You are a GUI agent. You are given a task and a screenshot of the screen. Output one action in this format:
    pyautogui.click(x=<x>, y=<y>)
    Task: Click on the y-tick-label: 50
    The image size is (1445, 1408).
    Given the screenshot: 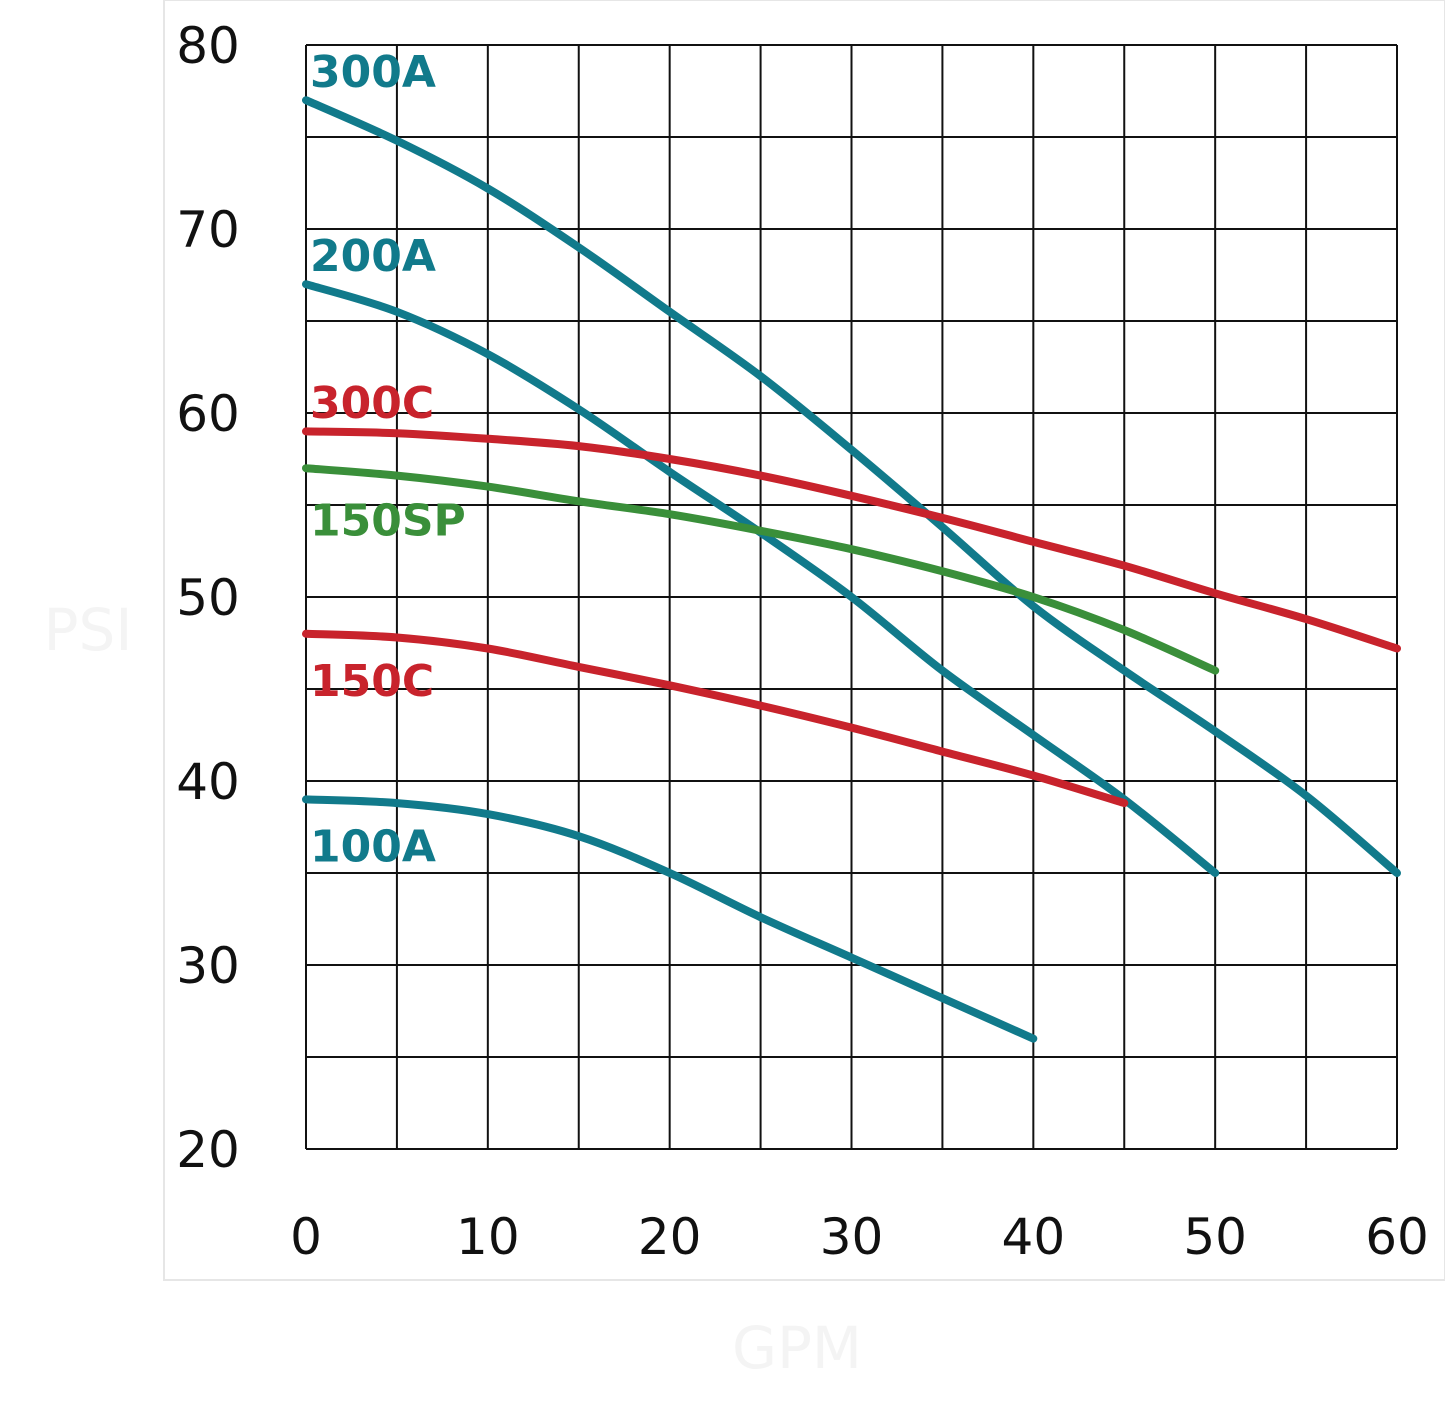 What is the action you would take?
    pyautogui.click(x=208, y=598)
    